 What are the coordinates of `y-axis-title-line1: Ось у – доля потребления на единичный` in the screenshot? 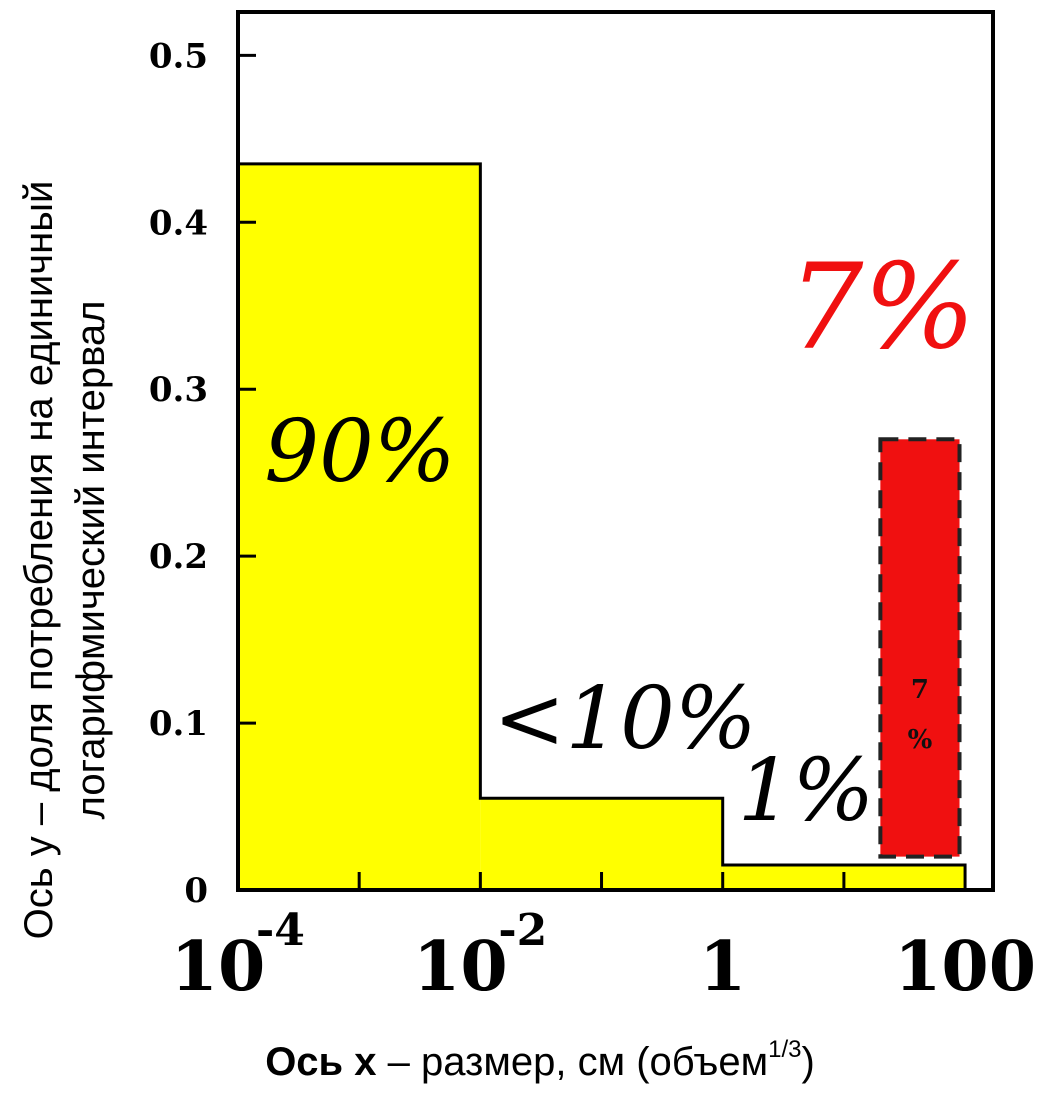 It's located at (39, 560).